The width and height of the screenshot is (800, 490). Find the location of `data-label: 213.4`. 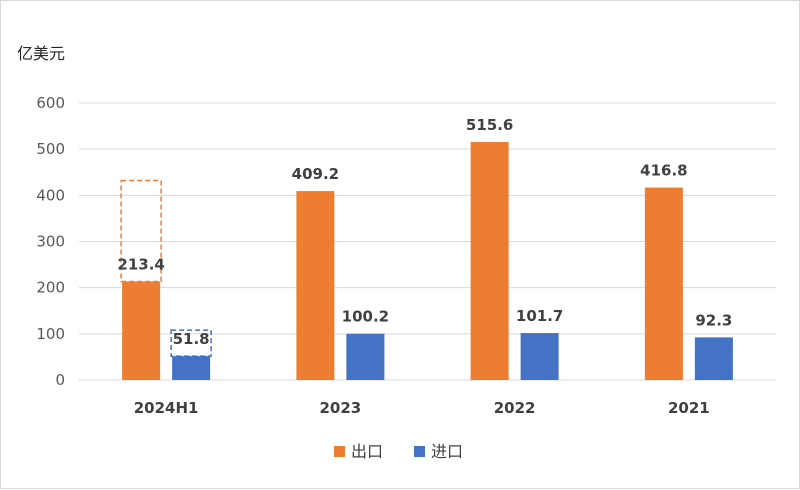

data-label: 213.4 is located at coordinates (140, 264).